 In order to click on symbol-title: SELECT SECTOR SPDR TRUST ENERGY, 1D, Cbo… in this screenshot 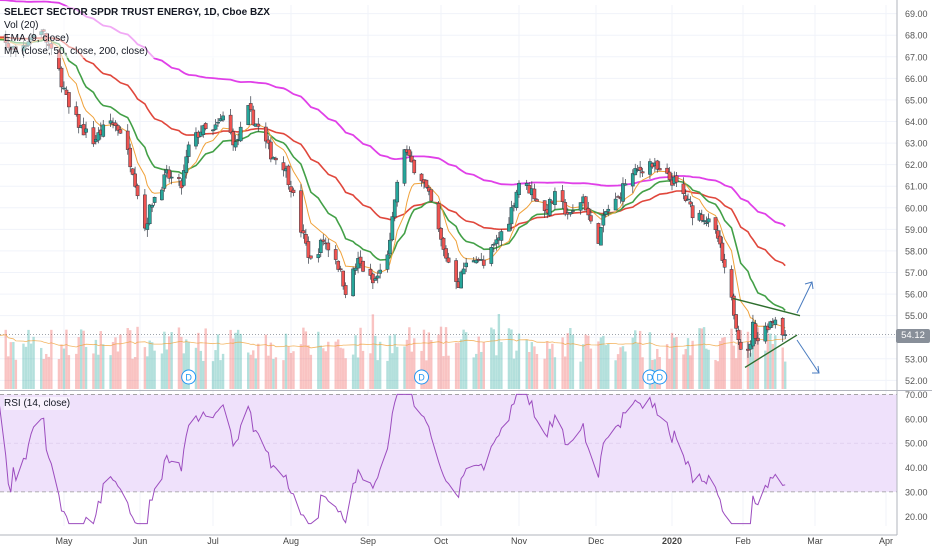, I will do `click(137, 12)`.